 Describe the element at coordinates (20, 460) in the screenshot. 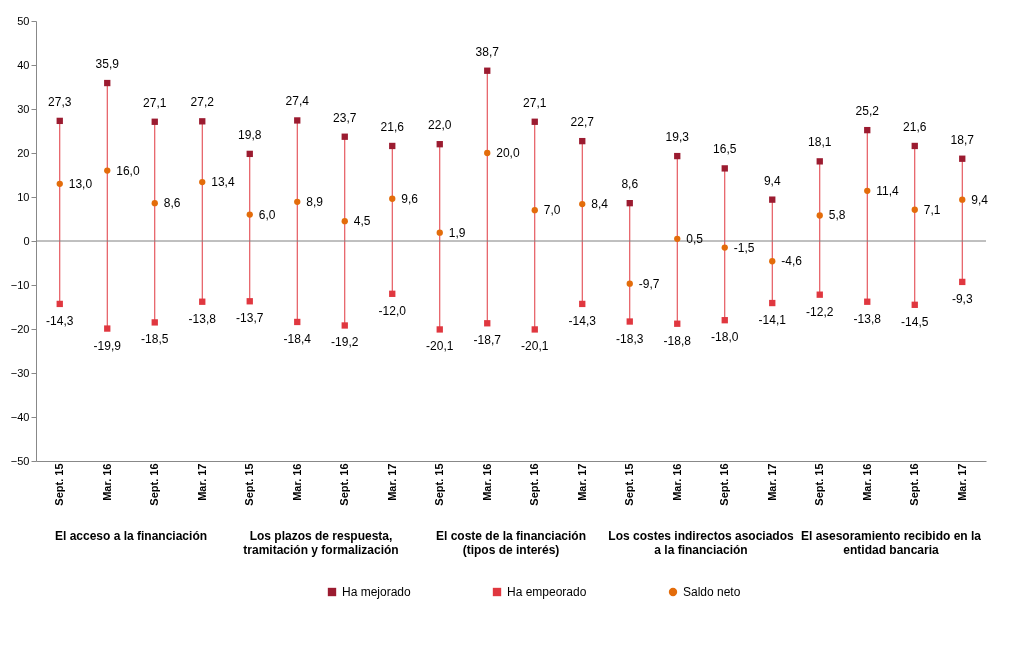

I see `y-tick-label: −50` at that location.